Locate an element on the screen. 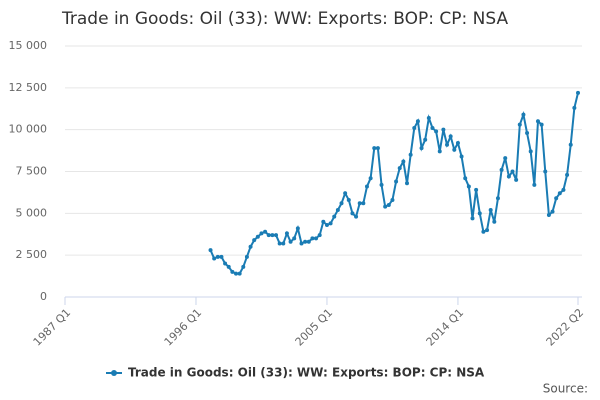 Image resolution: width=600 pixels, height=400 pixels. y-tick-label: 7 500 is located at coordinates (32, 171).